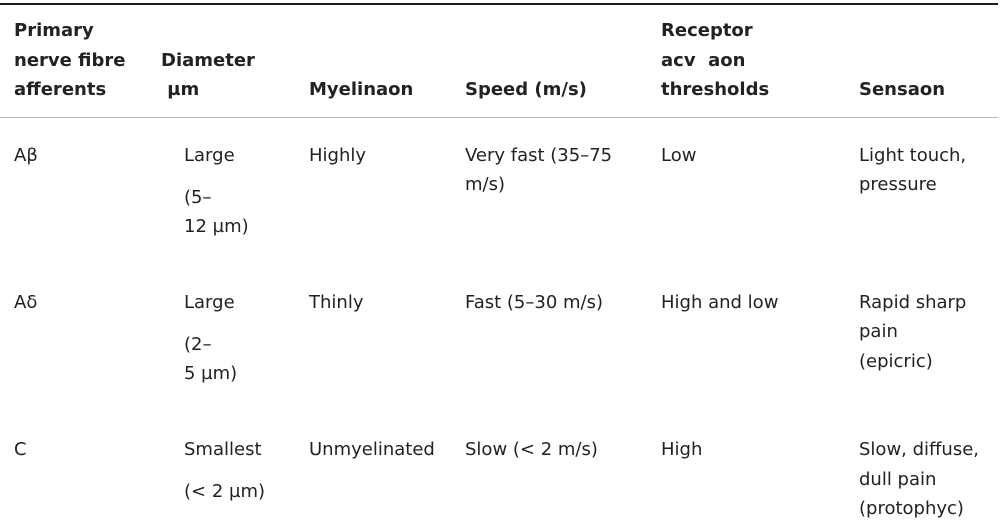  I want to click on cell-speed-line2: m/s), so click(485, 184).